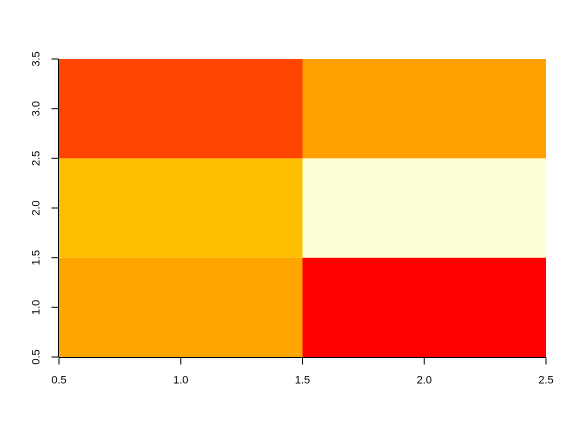  Describe the element at coordinates (424, 381) in the screenshot. I see `x-tick-label: 2.0` at that location.